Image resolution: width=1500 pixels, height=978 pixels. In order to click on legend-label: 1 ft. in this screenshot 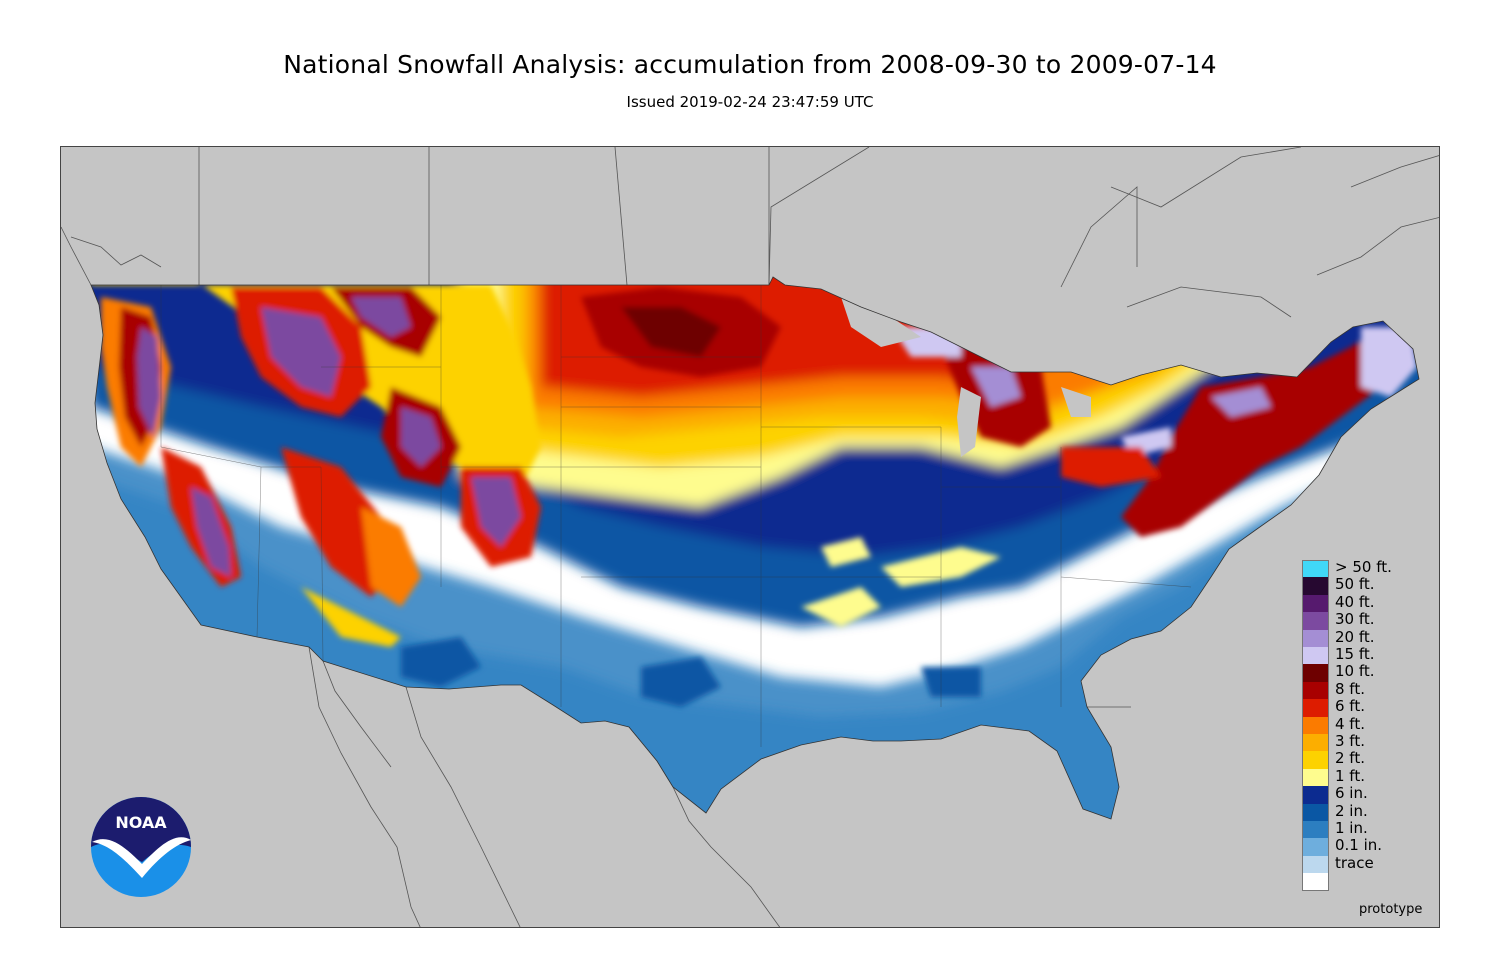, I will do `click(1350, 775)`.